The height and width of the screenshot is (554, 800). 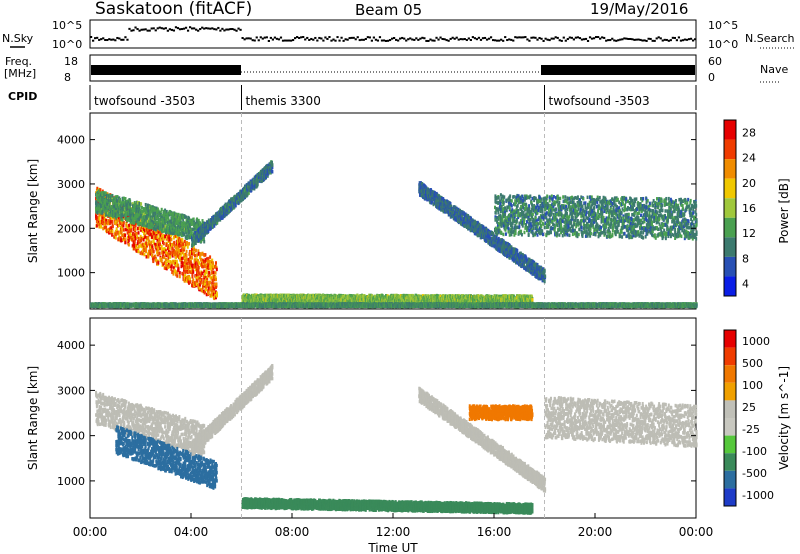 I want to click on freq-tick-top: 18, so click(x=71, y=61).